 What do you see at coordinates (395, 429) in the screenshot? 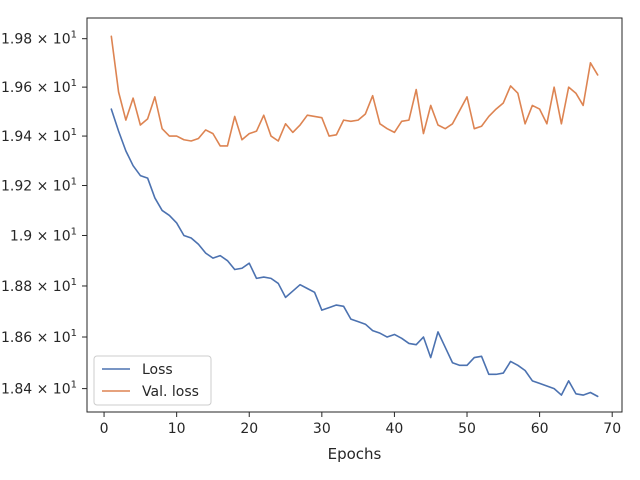
I see `x-tick-label: 40` at bounding box center [395, 429].